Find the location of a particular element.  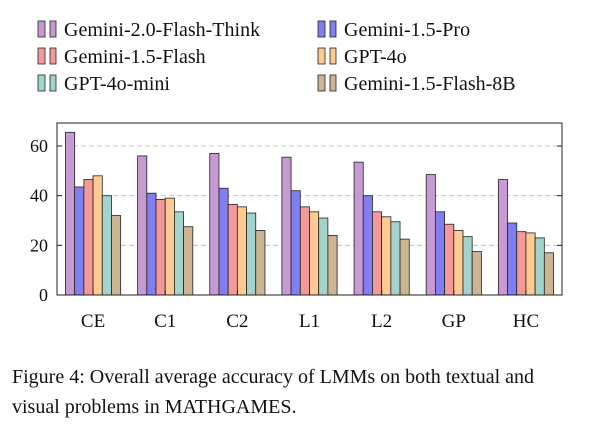

x-tick-label: L1 is located at coordinates (309, 321).